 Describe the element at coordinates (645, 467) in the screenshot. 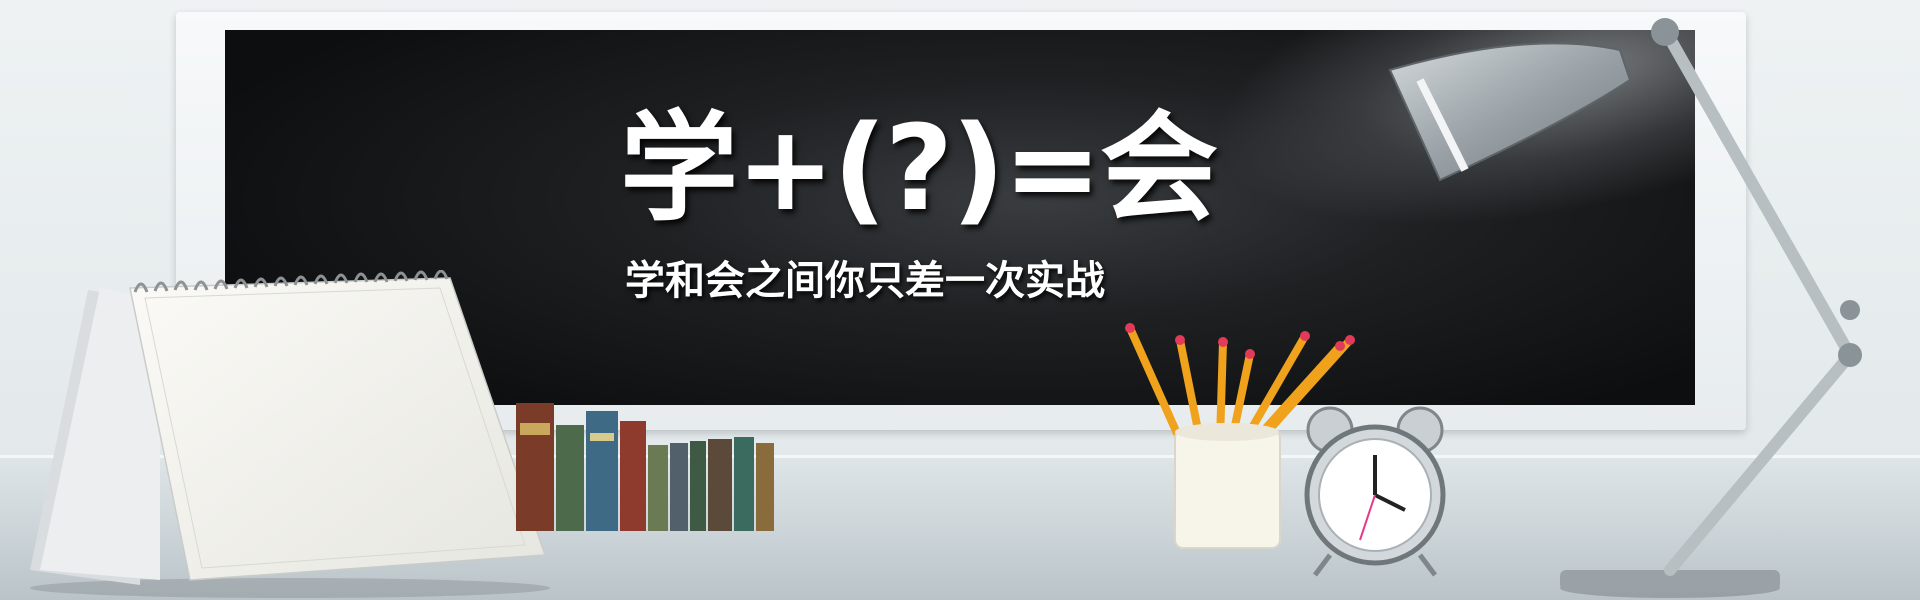

I see `book-row-icon` at that location.